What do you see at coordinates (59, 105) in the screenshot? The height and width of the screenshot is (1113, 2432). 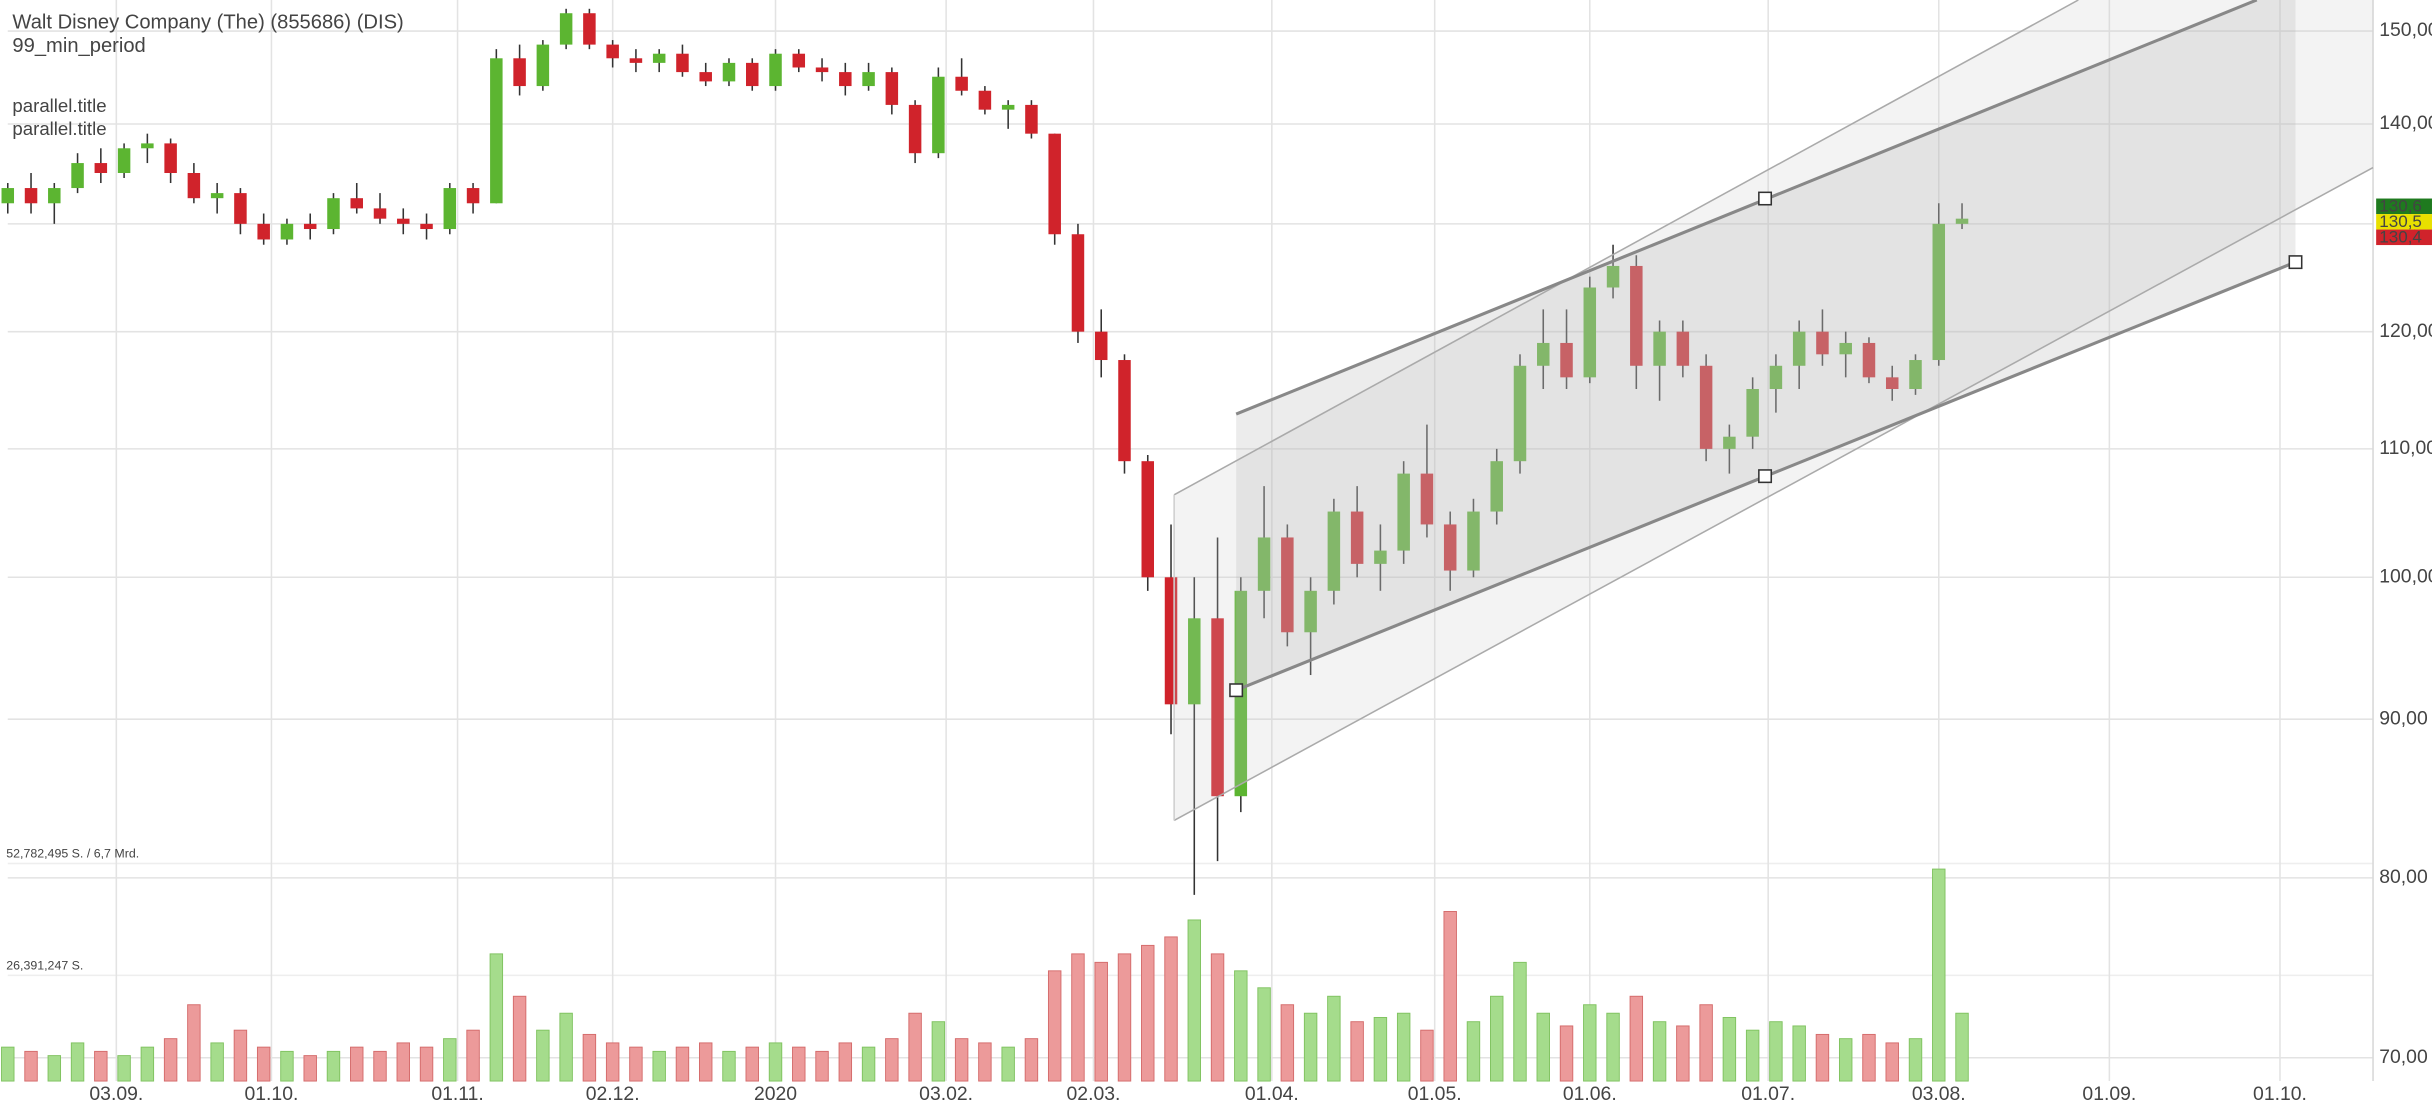 I see `annotation: parallel.title` at bounding box center [59, 105].